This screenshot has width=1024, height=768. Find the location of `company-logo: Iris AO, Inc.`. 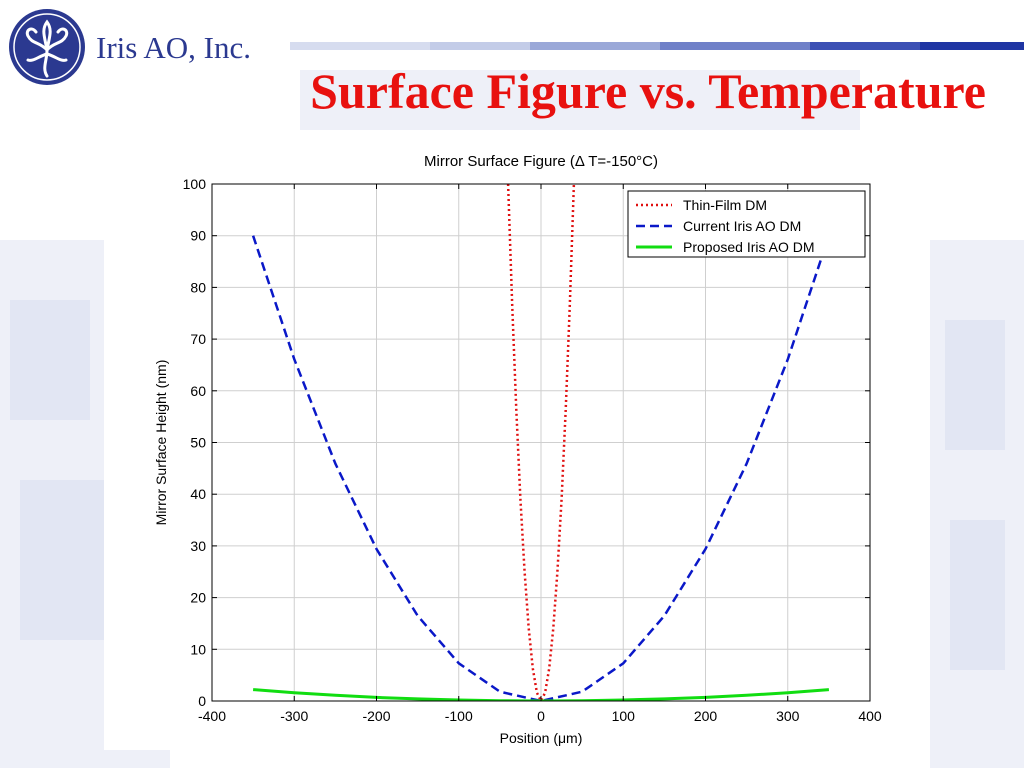

company-logo: Iris AO, Inc. is located at coordinates (146, 46).